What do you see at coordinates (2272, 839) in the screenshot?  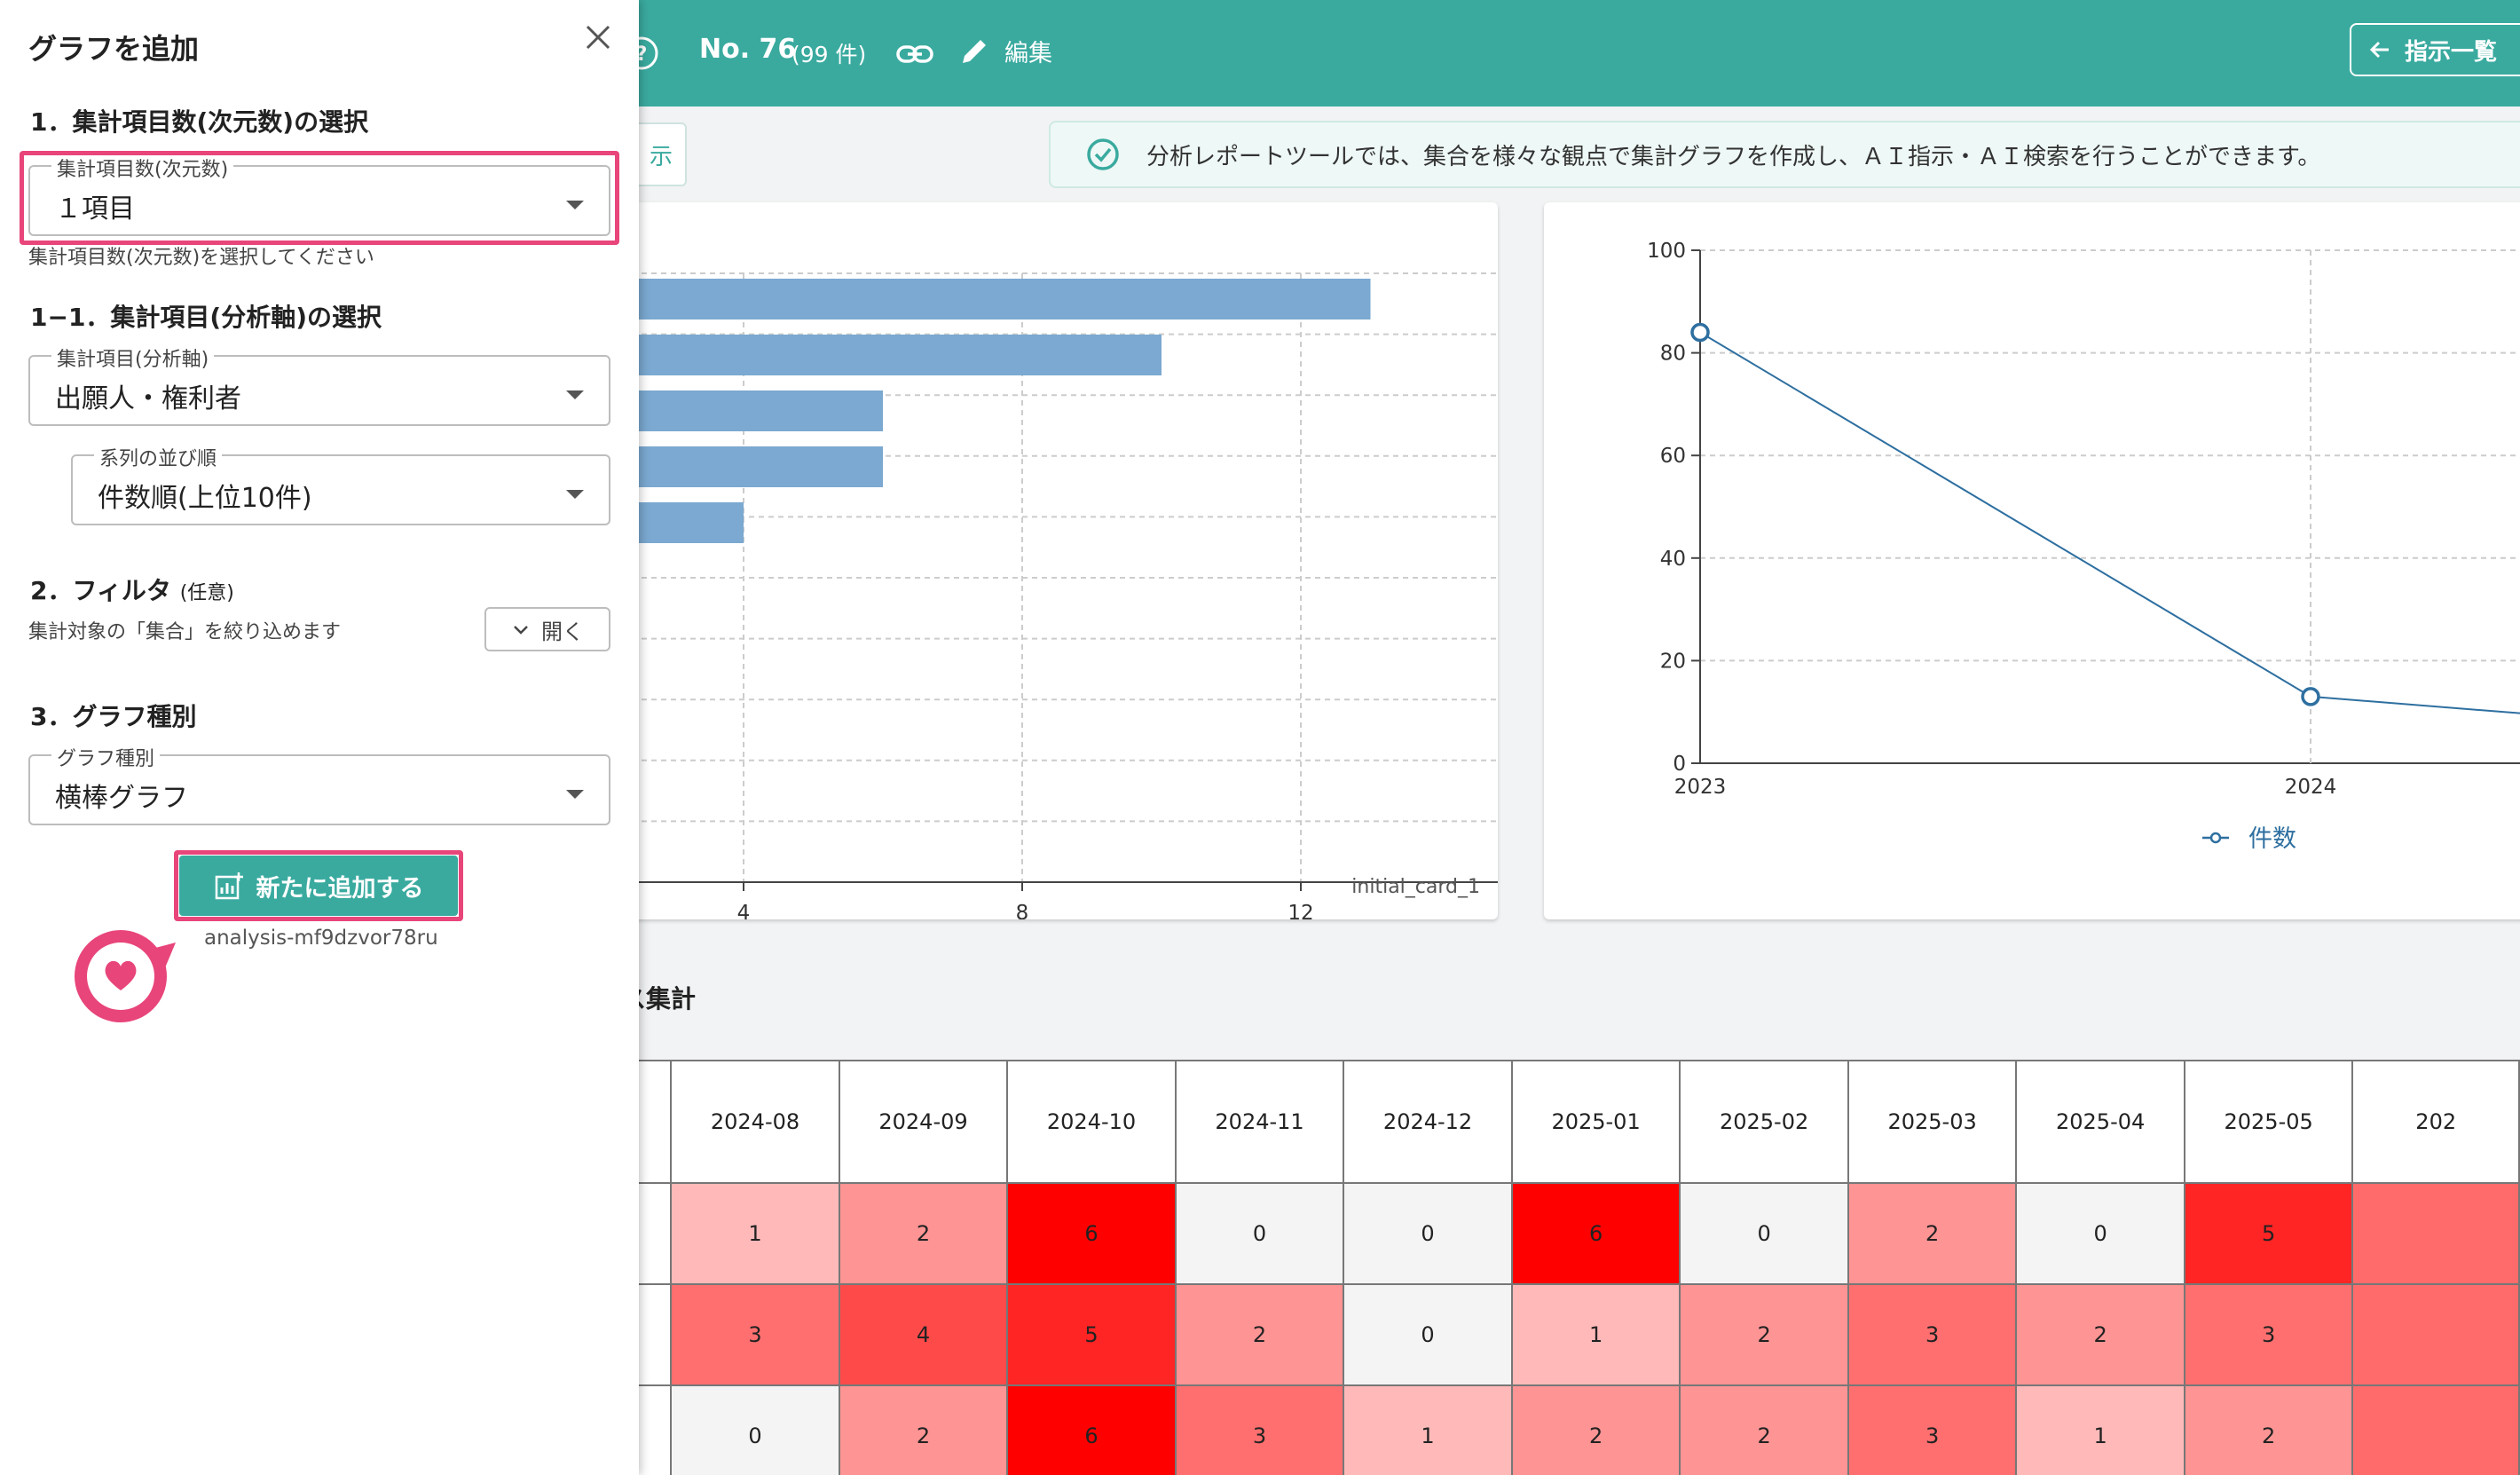 I see `legend-label: 件数` at bounding box center [2272, 839].